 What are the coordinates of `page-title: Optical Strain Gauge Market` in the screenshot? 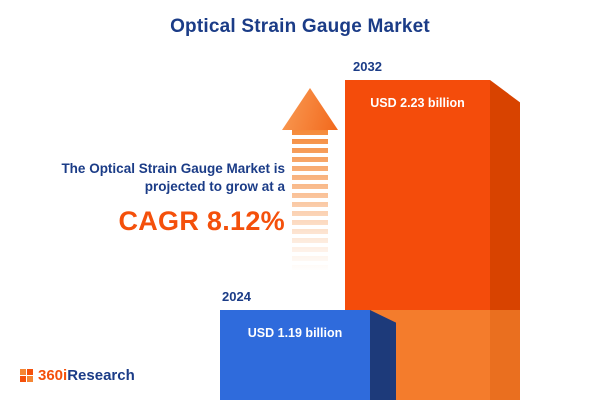 It's located at (300, 26).